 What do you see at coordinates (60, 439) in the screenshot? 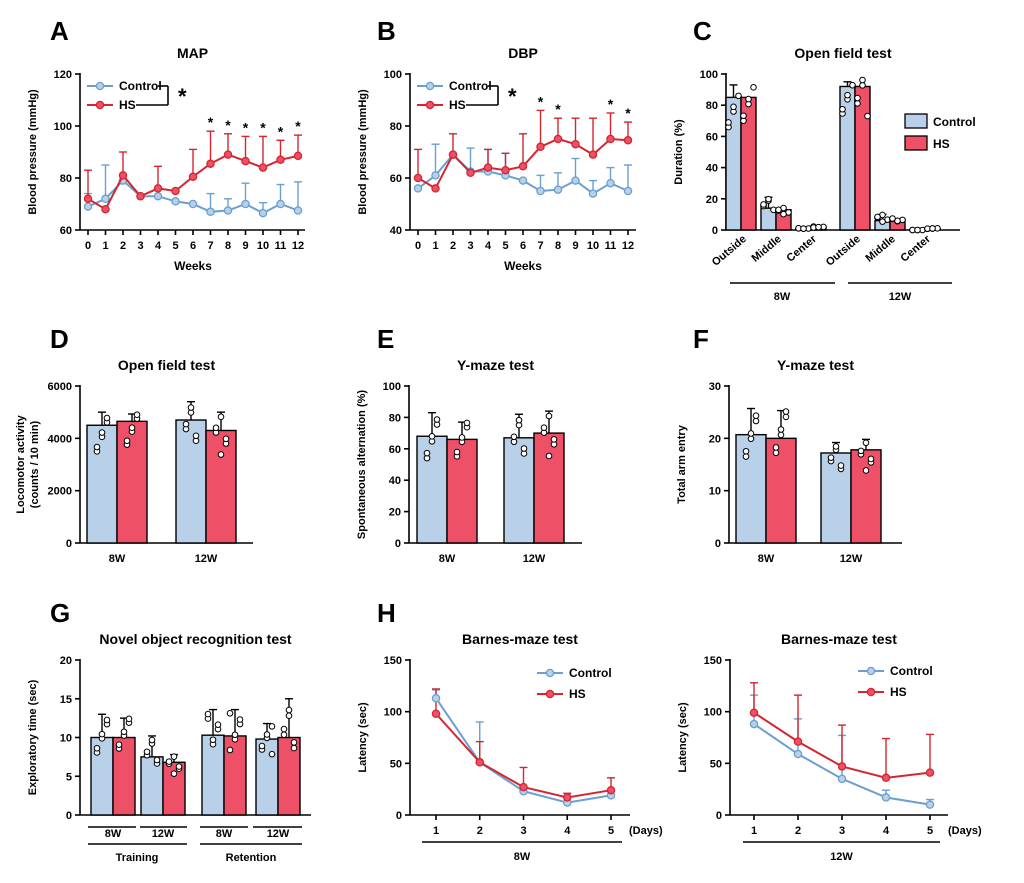
I see `y-tick-label: 4000` at bounding box center [60, 439].